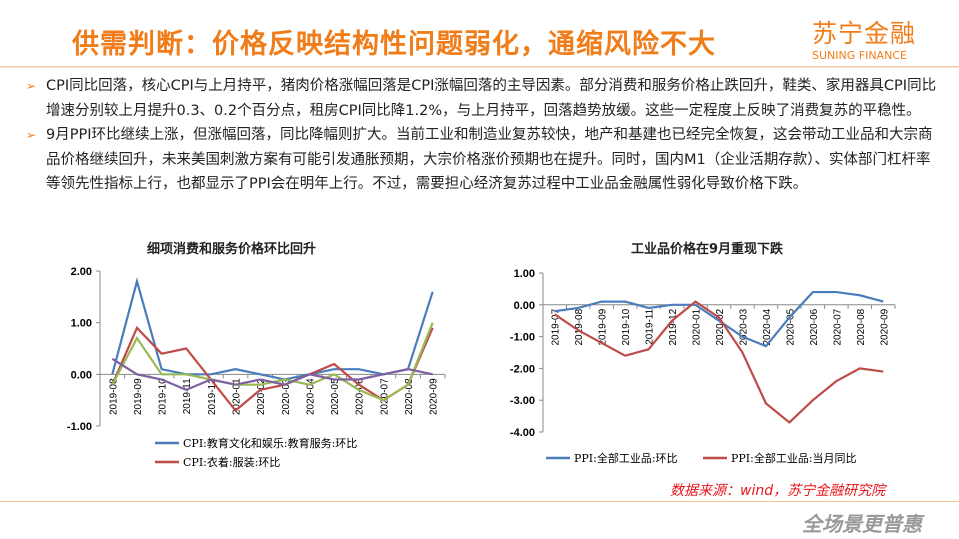 This screenshot has height=539, width=959. I want to click on chart-title-left: 细项消费和服务价格环比回升, so click(232, 249).